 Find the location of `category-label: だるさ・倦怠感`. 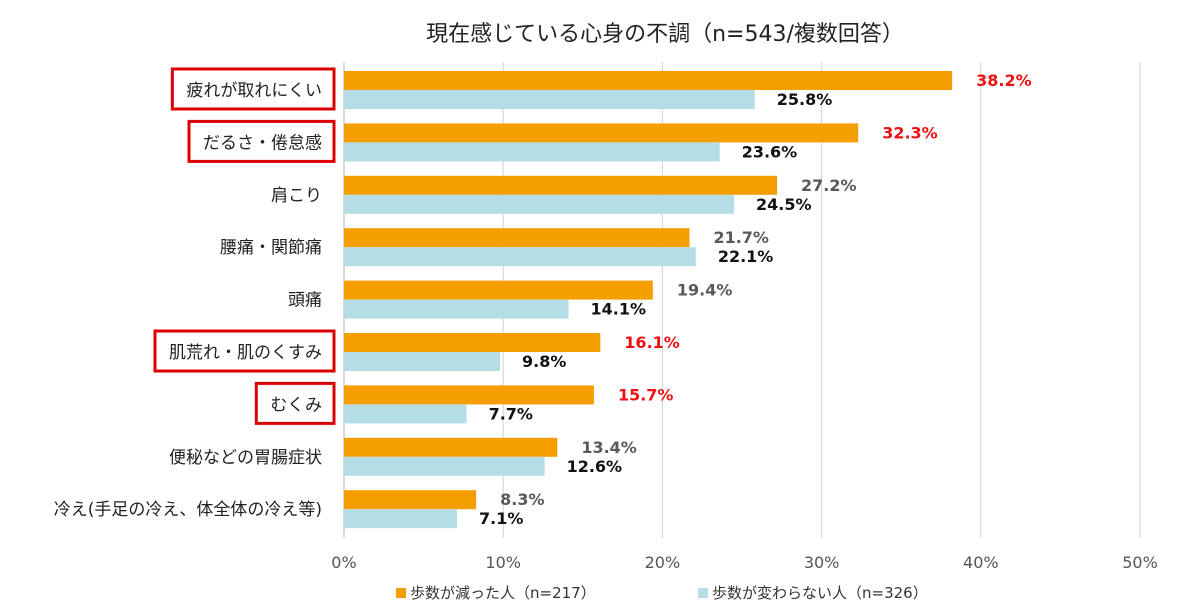

category-label: だるさ・倦怠感 is located at coordinates (262, 143).